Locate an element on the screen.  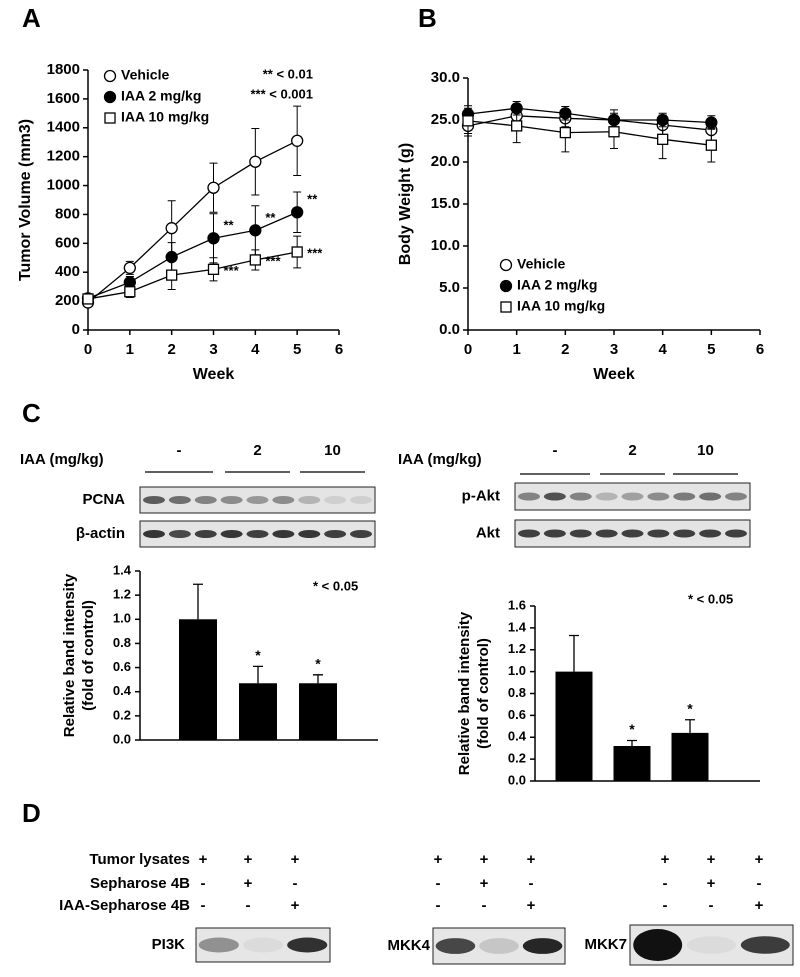
y-tick-label: 0.2 is located at coordinates (122, 714).